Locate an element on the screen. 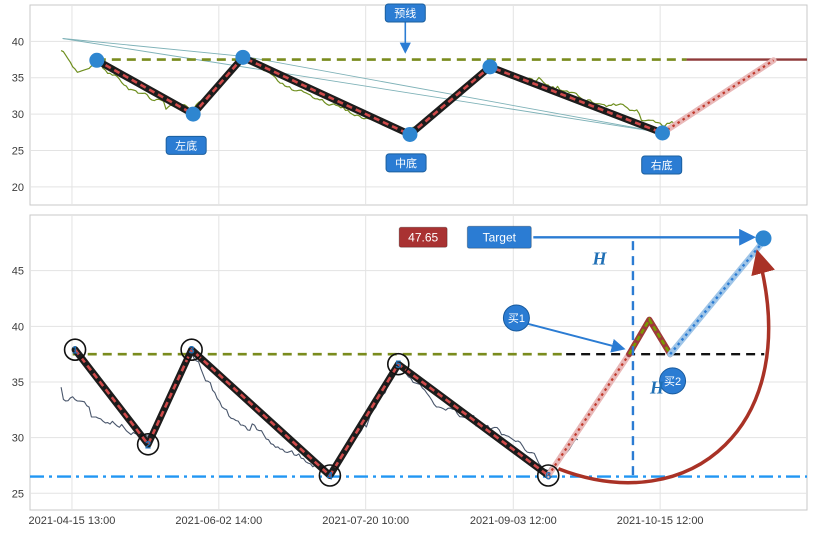 The width and height of the screenshot is (813, 534). pivot-number: 5 is located at coordinates (398, 365).